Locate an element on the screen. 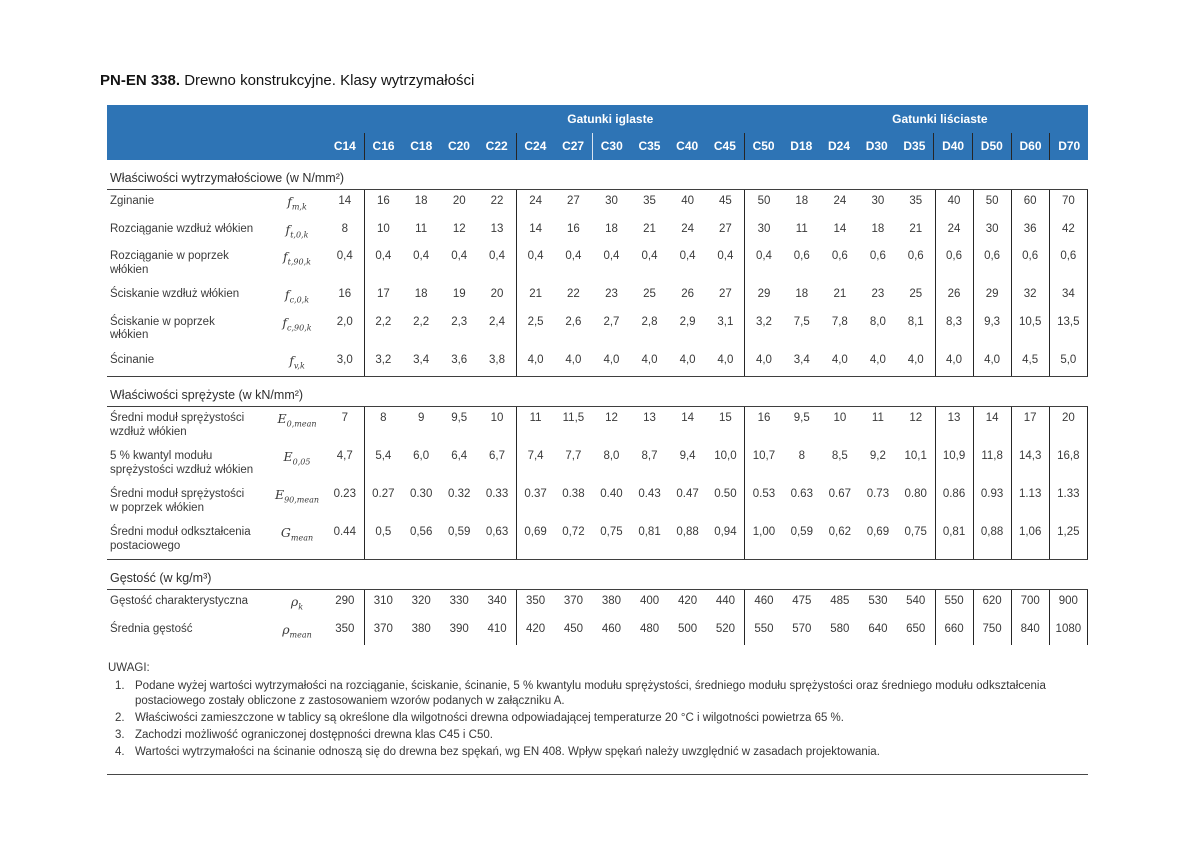  value-cell-C22: 0,63 is located at coordinates (497, 540).